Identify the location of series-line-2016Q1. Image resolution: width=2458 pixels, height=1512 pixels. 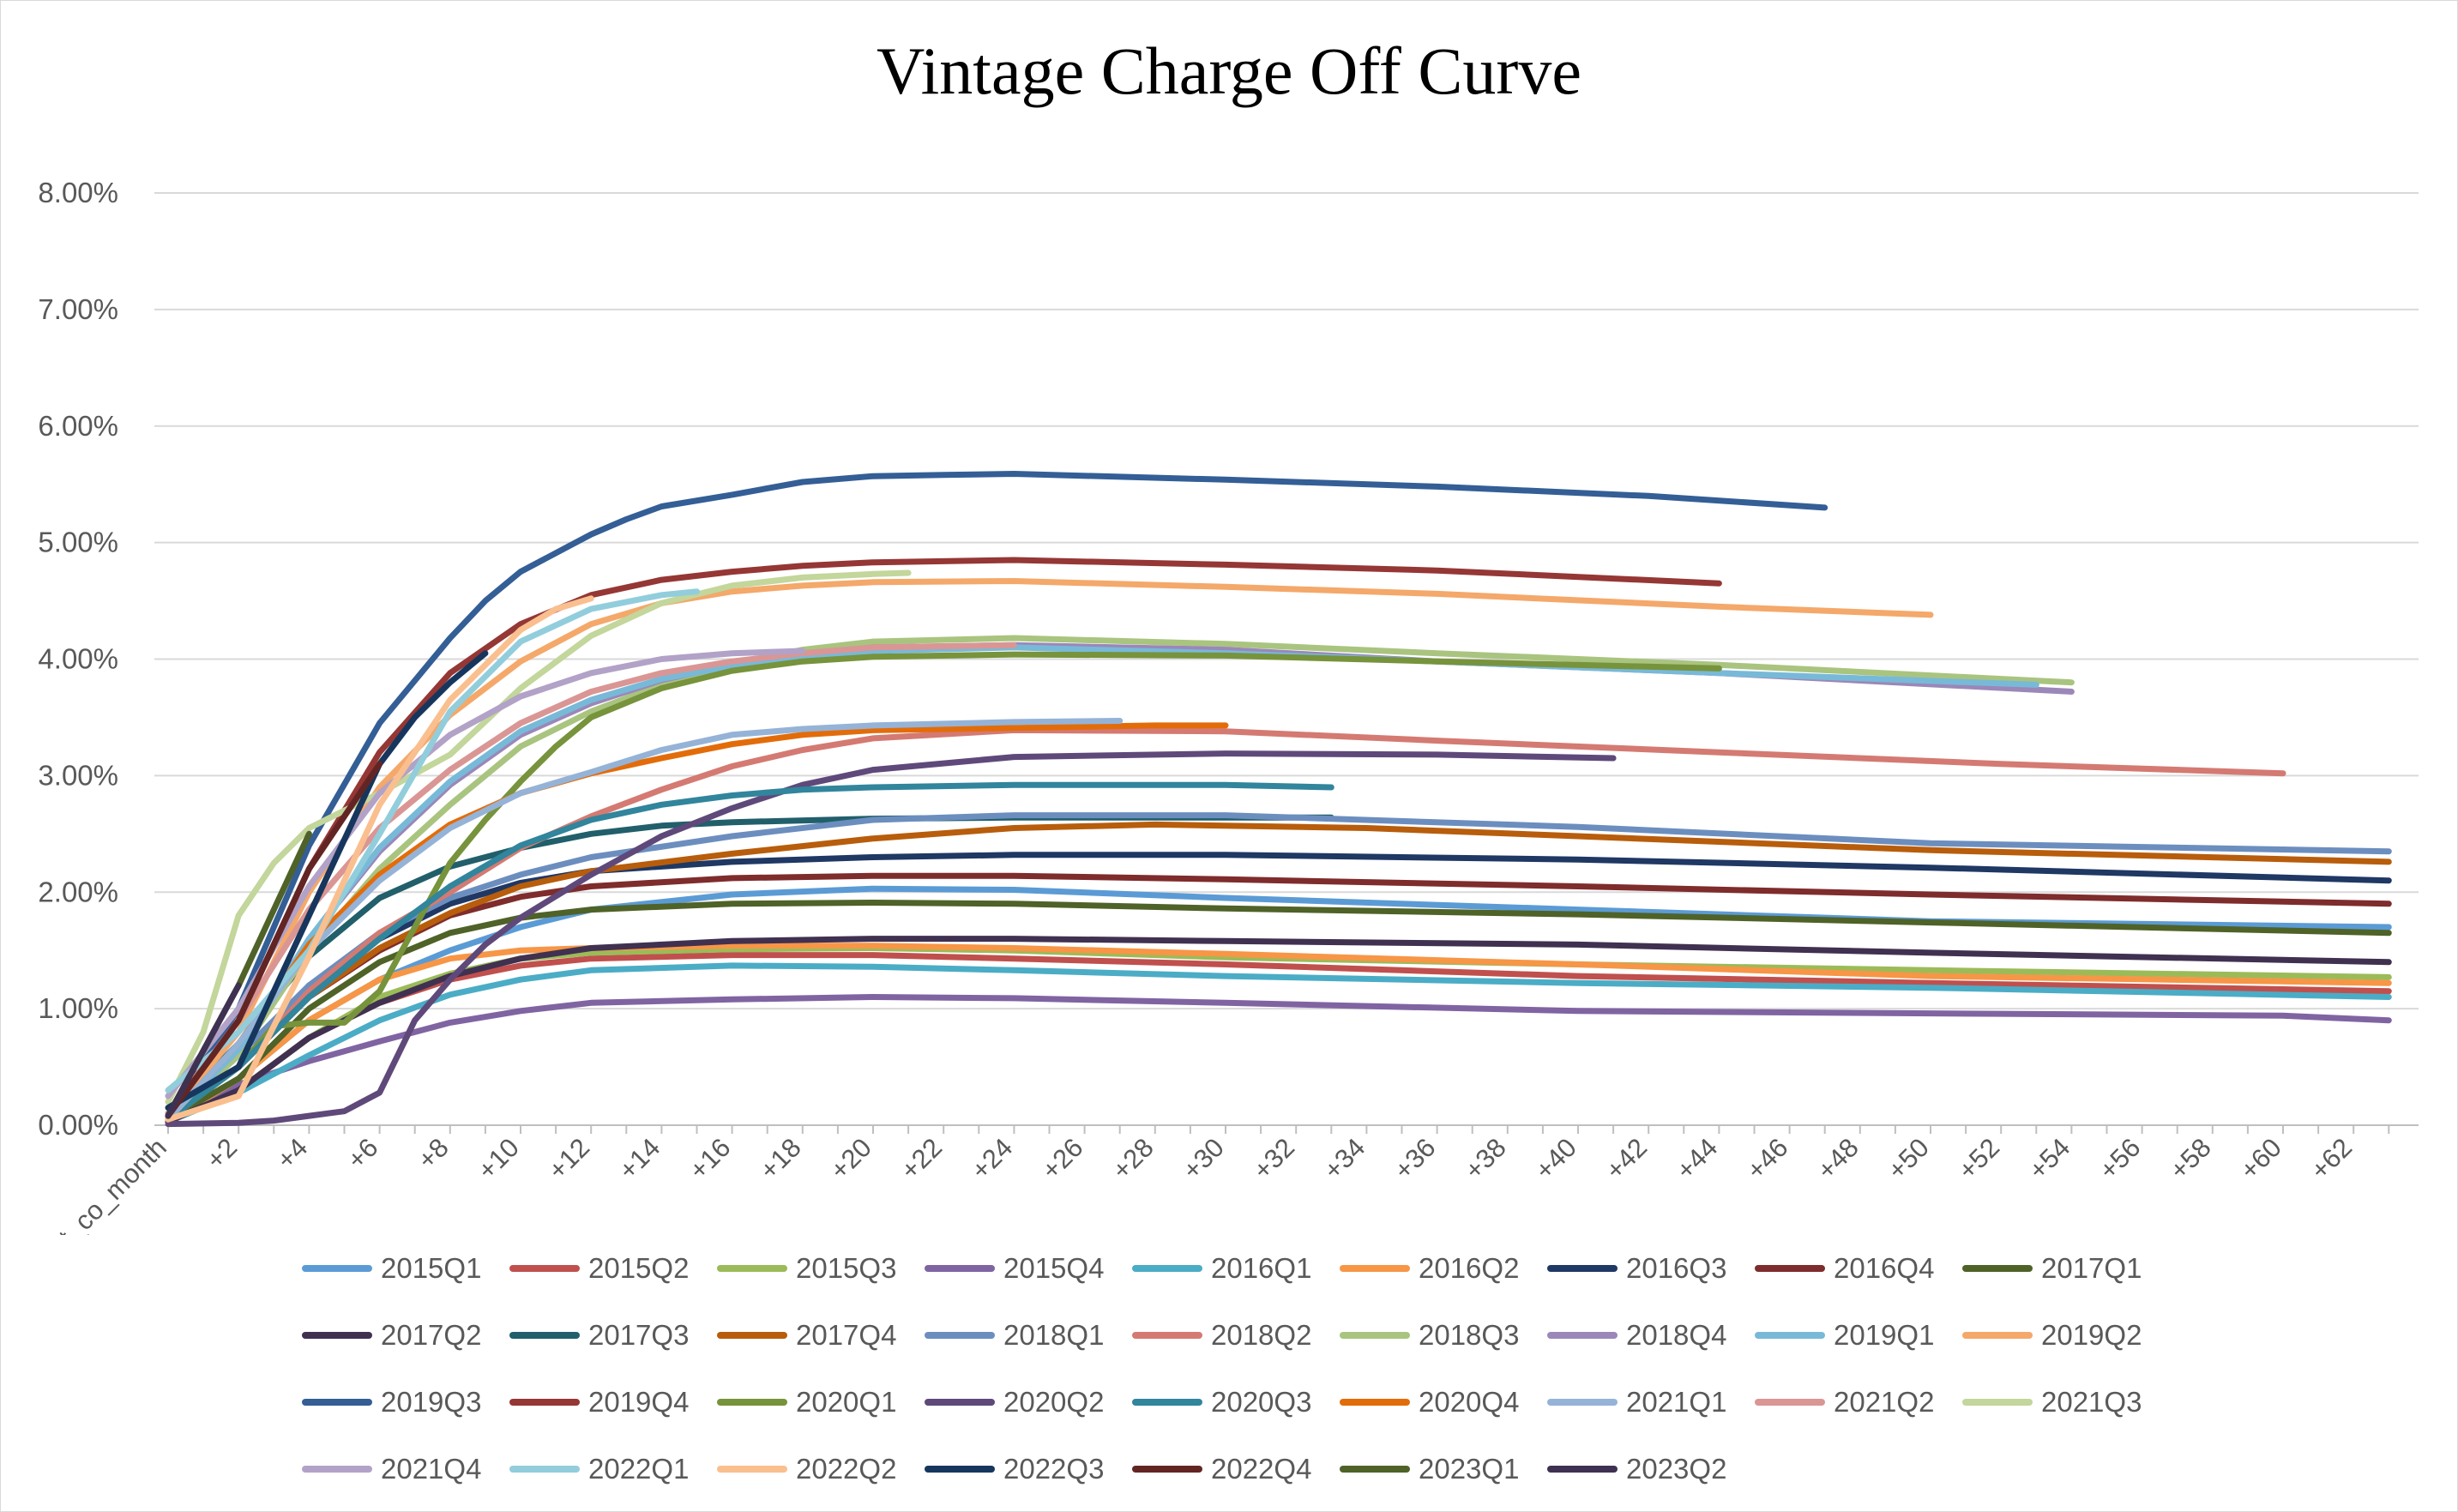
(1278, 1043).